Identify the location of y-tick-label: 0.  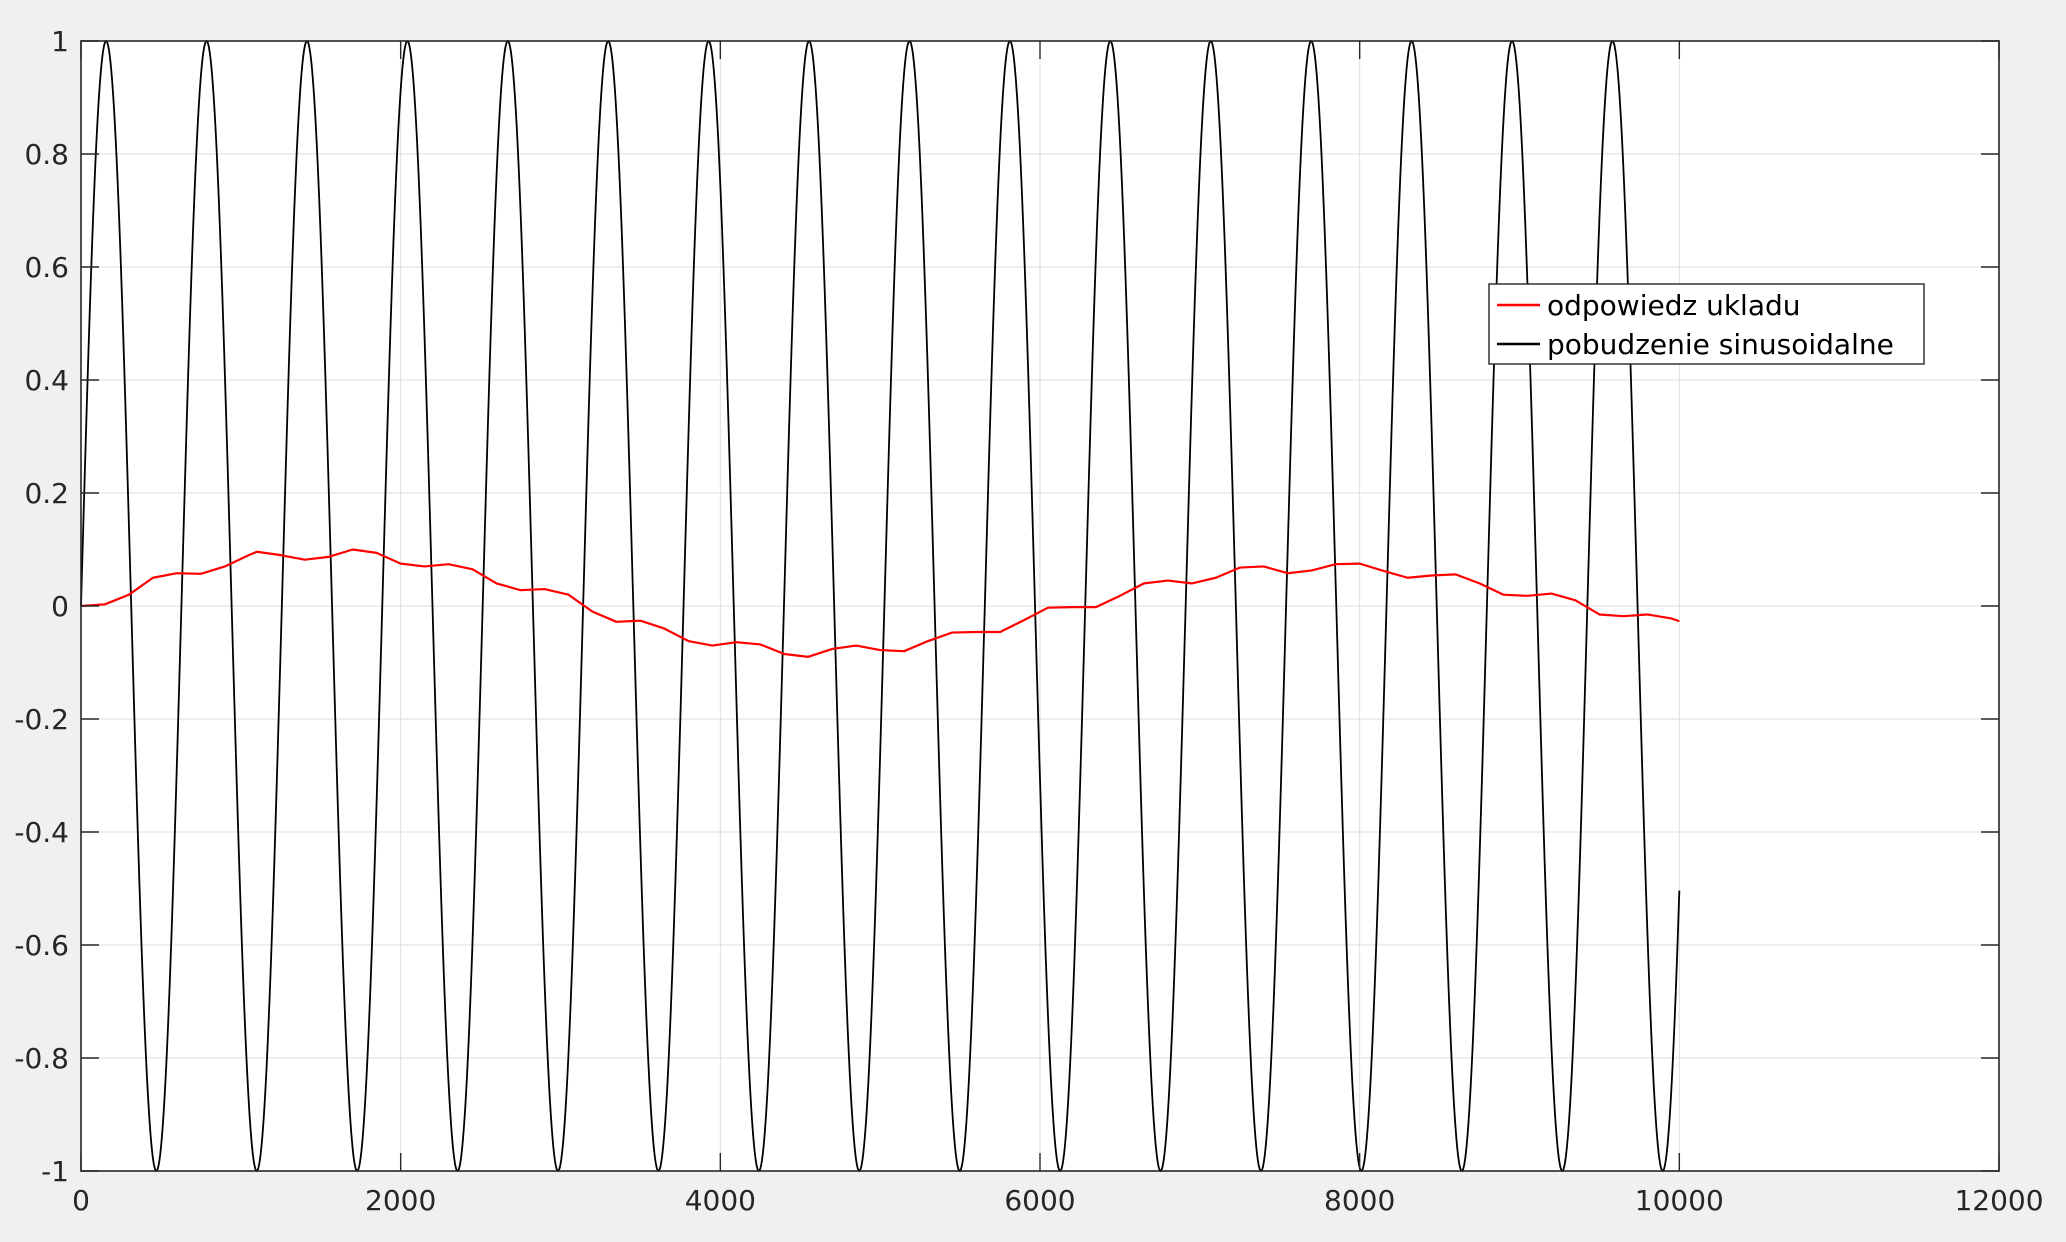
(60, 606).